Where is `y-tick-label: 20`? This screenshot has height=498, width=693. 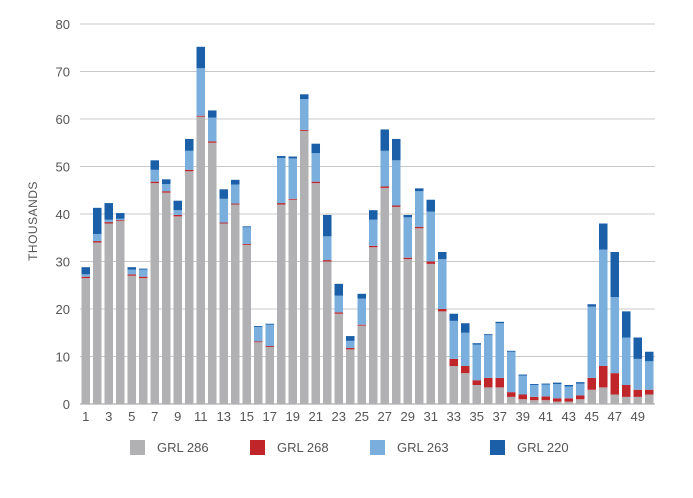 y-tick-label: 20 is located at coordinates (63, 309).